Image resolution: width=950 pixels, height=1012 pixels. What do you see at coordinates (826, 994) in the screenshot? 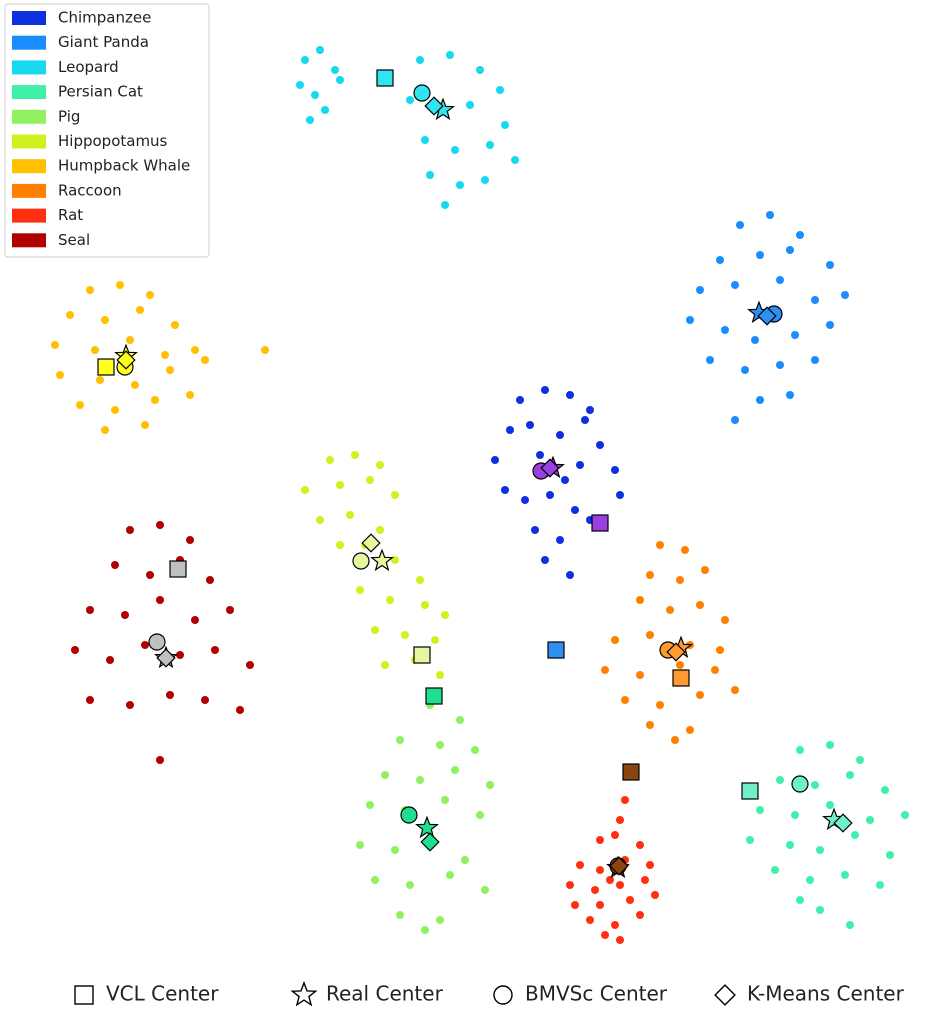
I see `marker-legend-label: K-Means Center` at bounding box center [826, 994].